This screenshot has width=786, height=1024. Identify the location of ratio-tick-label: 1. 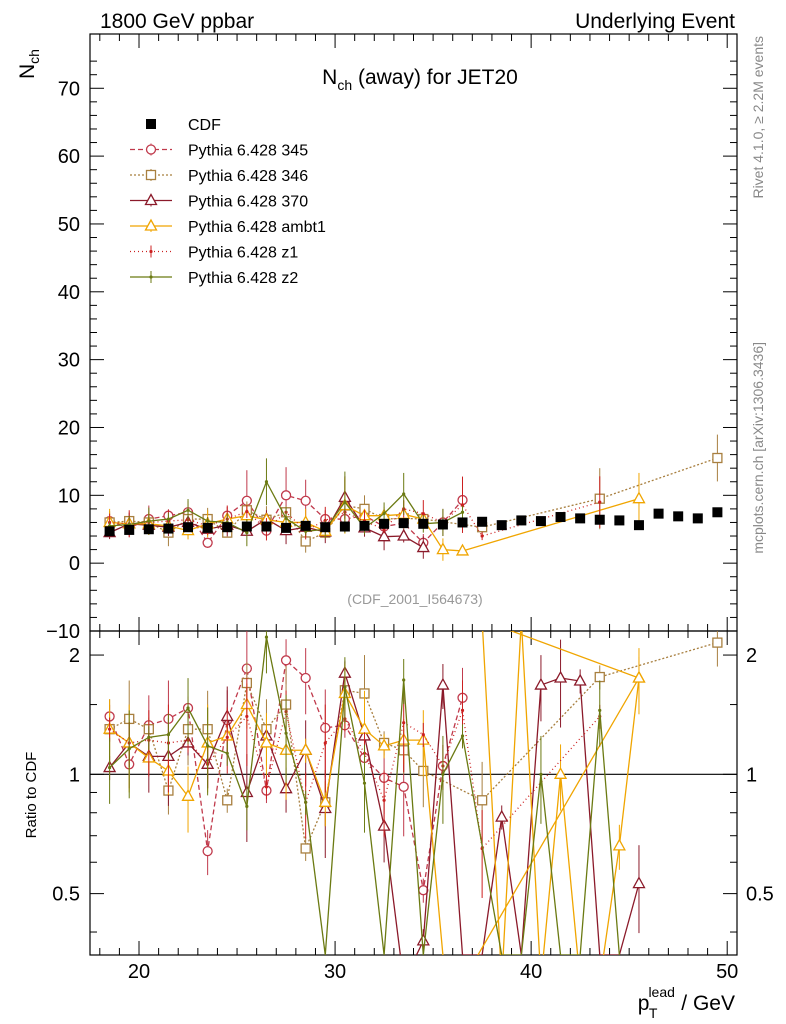
(74, 775).